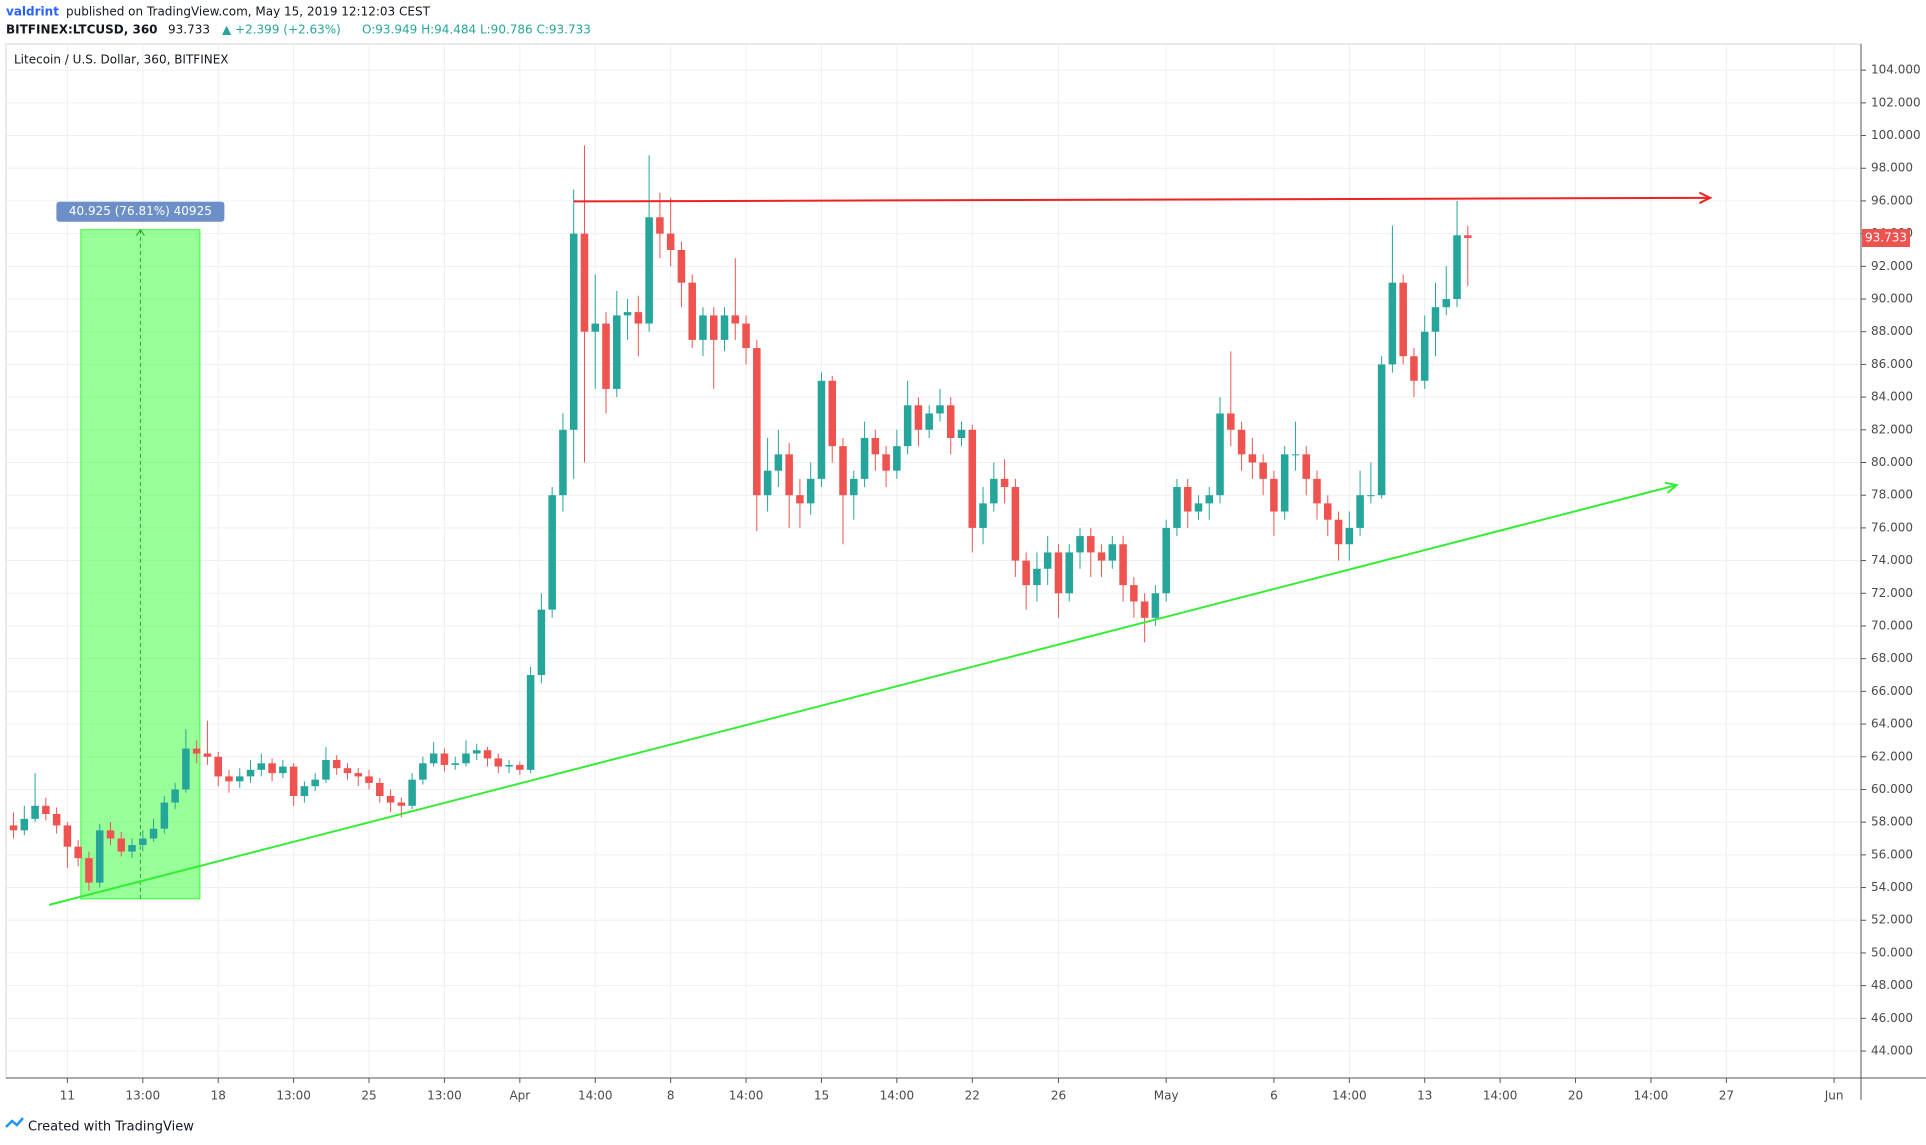 The image size is (1926, 1145). Describe the element at coordinates (1892, 985) in the screenshot. I see `y-tick-label: 48.000` at that location.